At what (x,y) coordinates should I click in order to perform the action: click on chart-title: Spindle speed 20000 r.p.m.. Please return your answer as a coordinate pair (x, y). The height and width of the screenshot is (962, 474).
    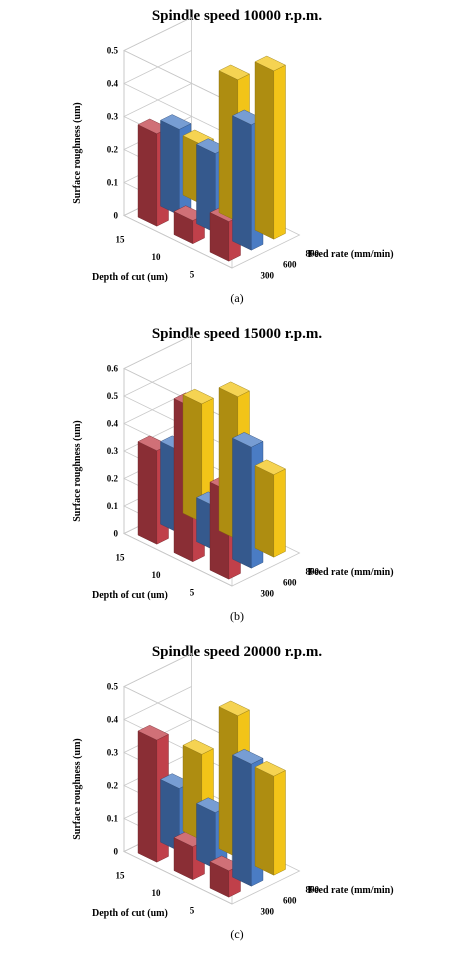
    Looking at the image, I should click on (237, 652).